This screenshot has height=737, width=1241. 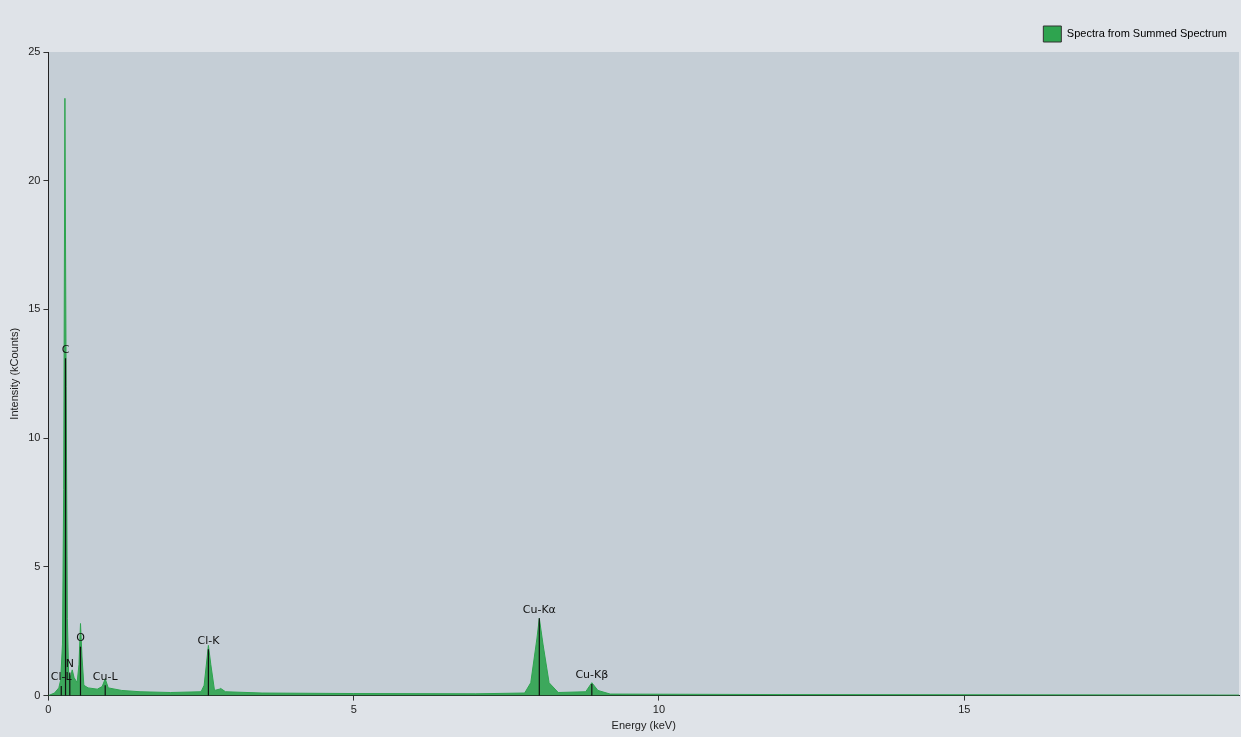 What do you see at coordinates (13, 373) in the screenshot?
I see `y-axis-title: Intensity (kCounts)` at bounding box center [13, 373].